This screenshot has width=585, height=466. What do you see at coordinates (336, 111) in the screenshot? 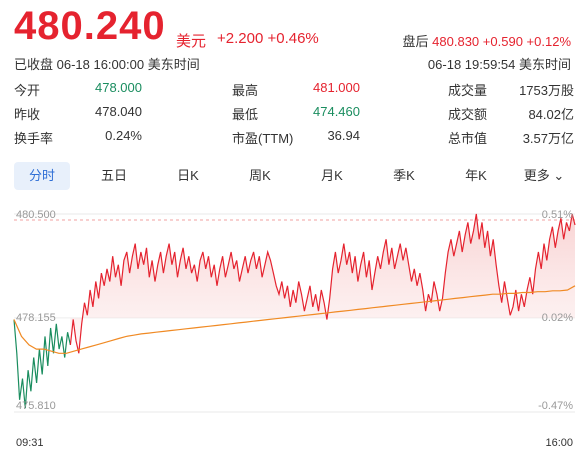
I see `stat-value: 474.460` at bounding box center [336, 111].